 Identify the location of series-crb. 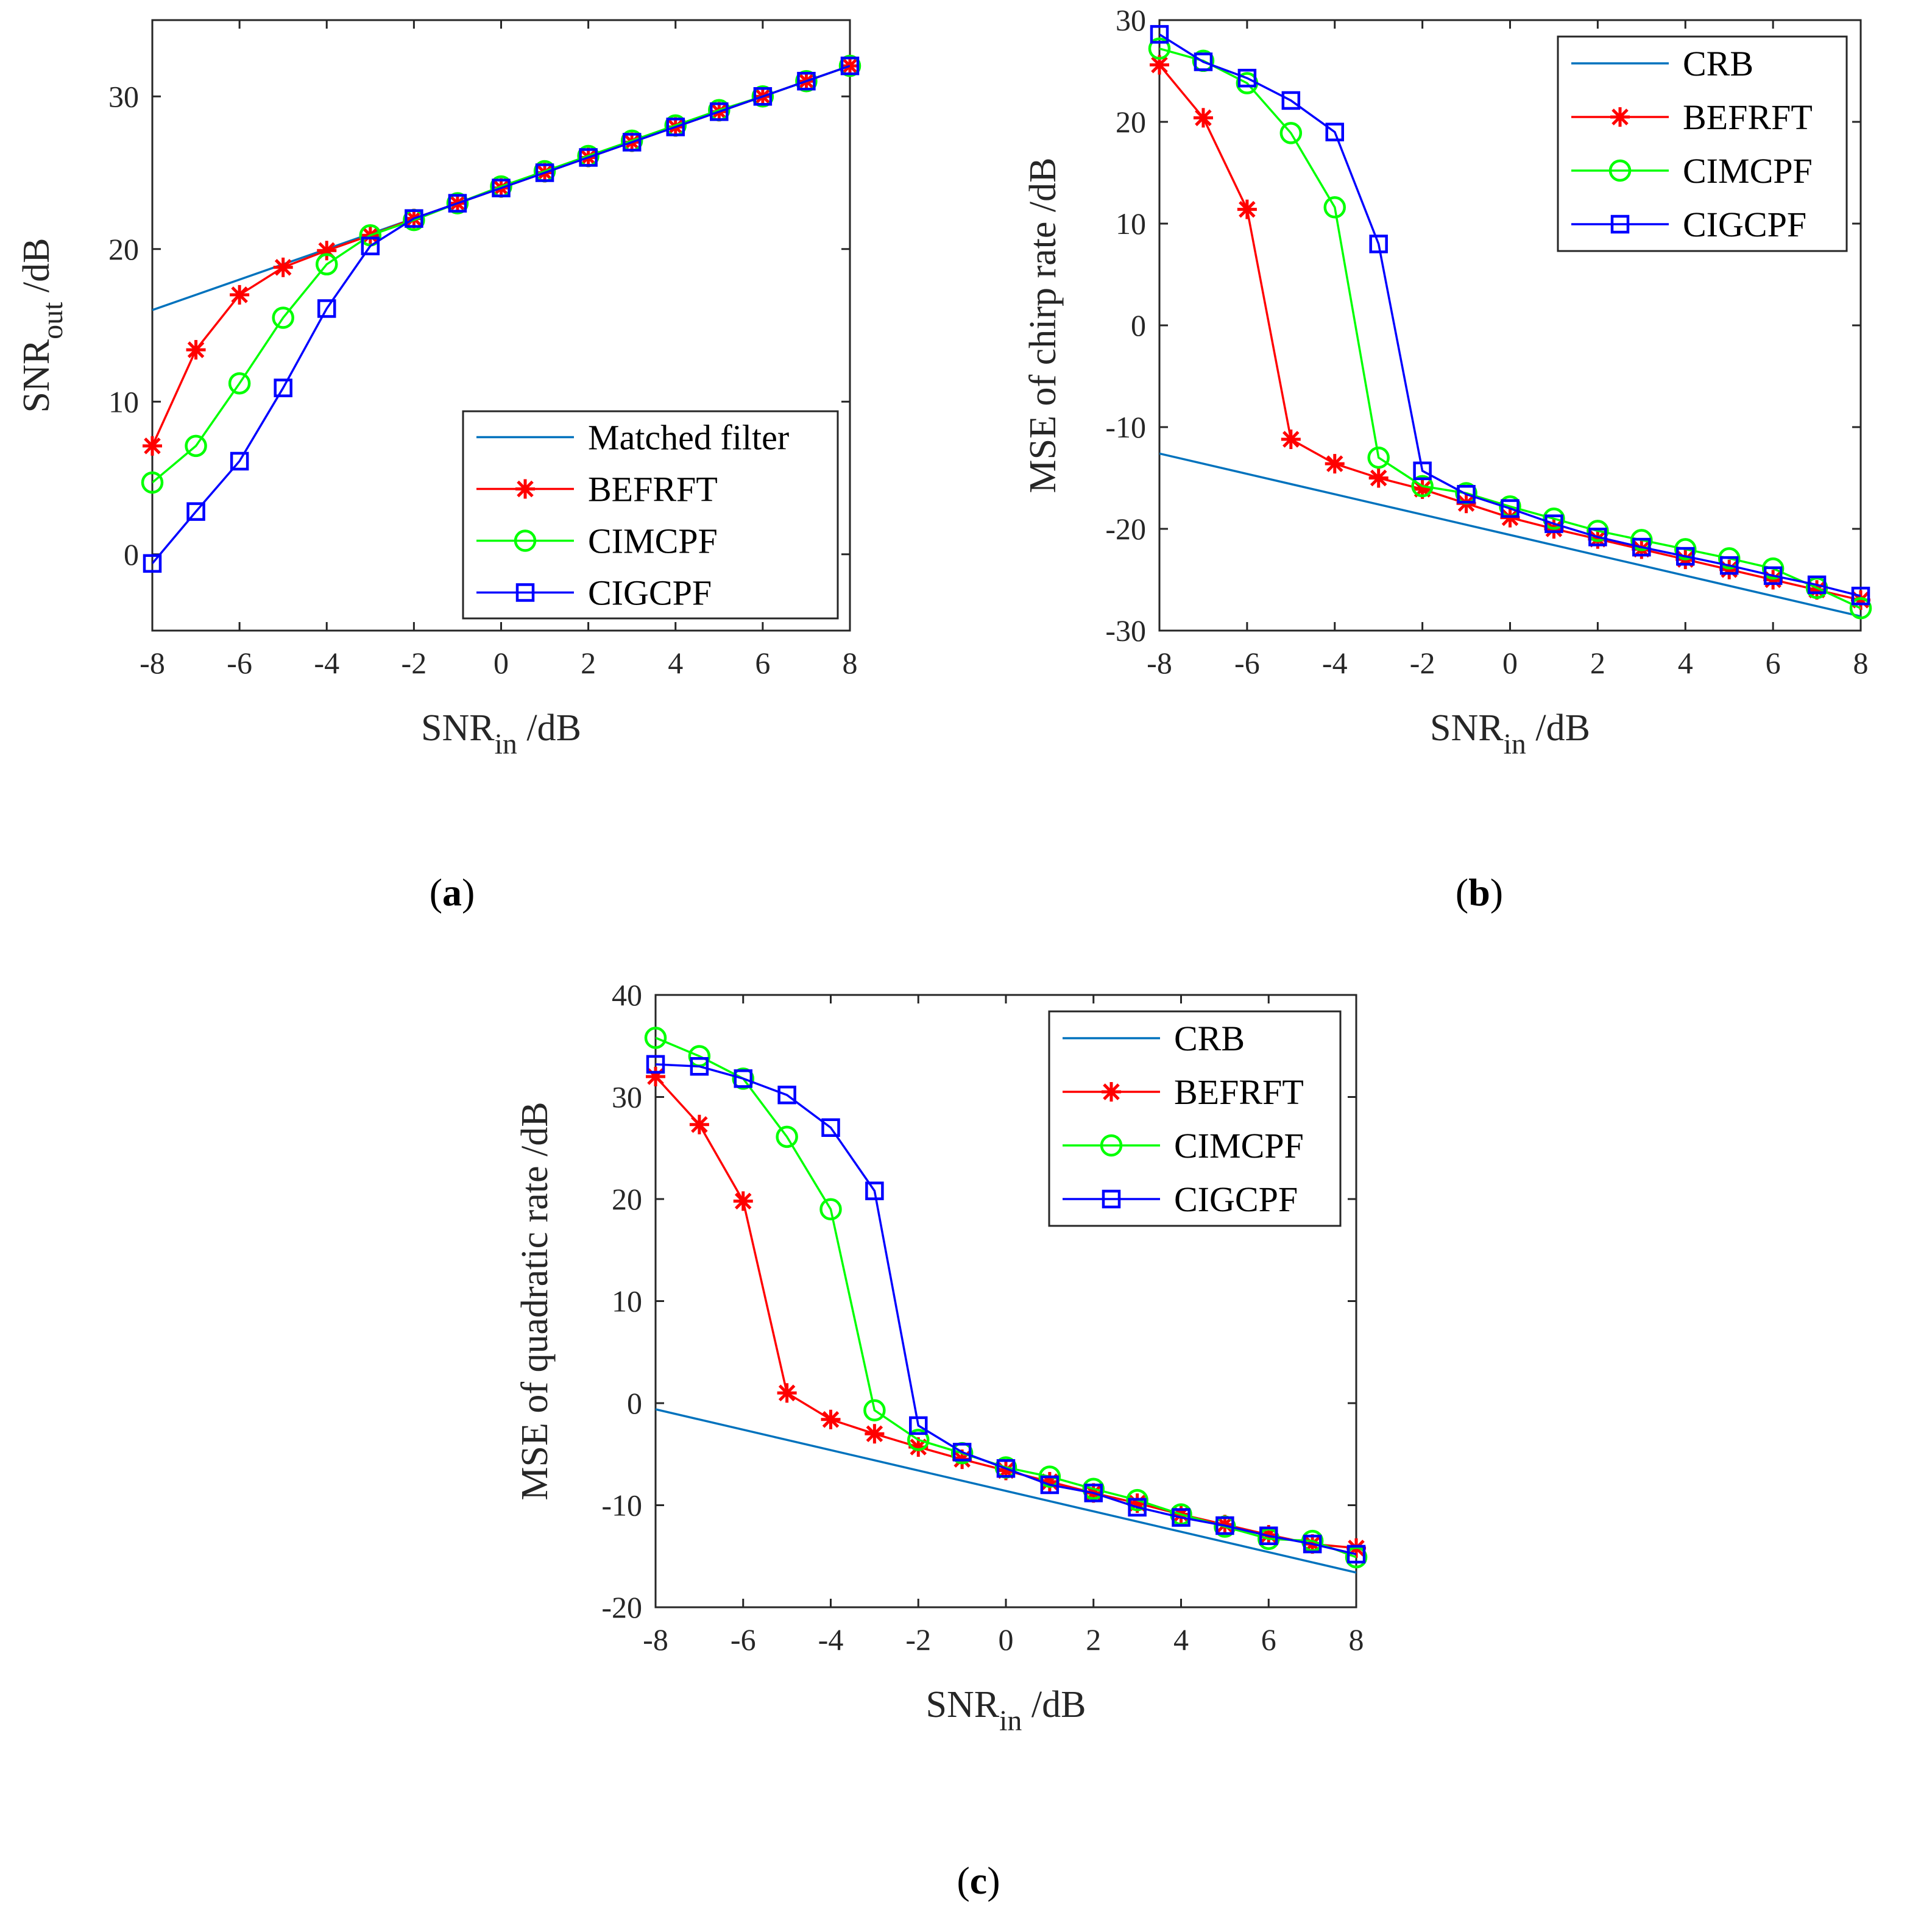
(1006, 1491).